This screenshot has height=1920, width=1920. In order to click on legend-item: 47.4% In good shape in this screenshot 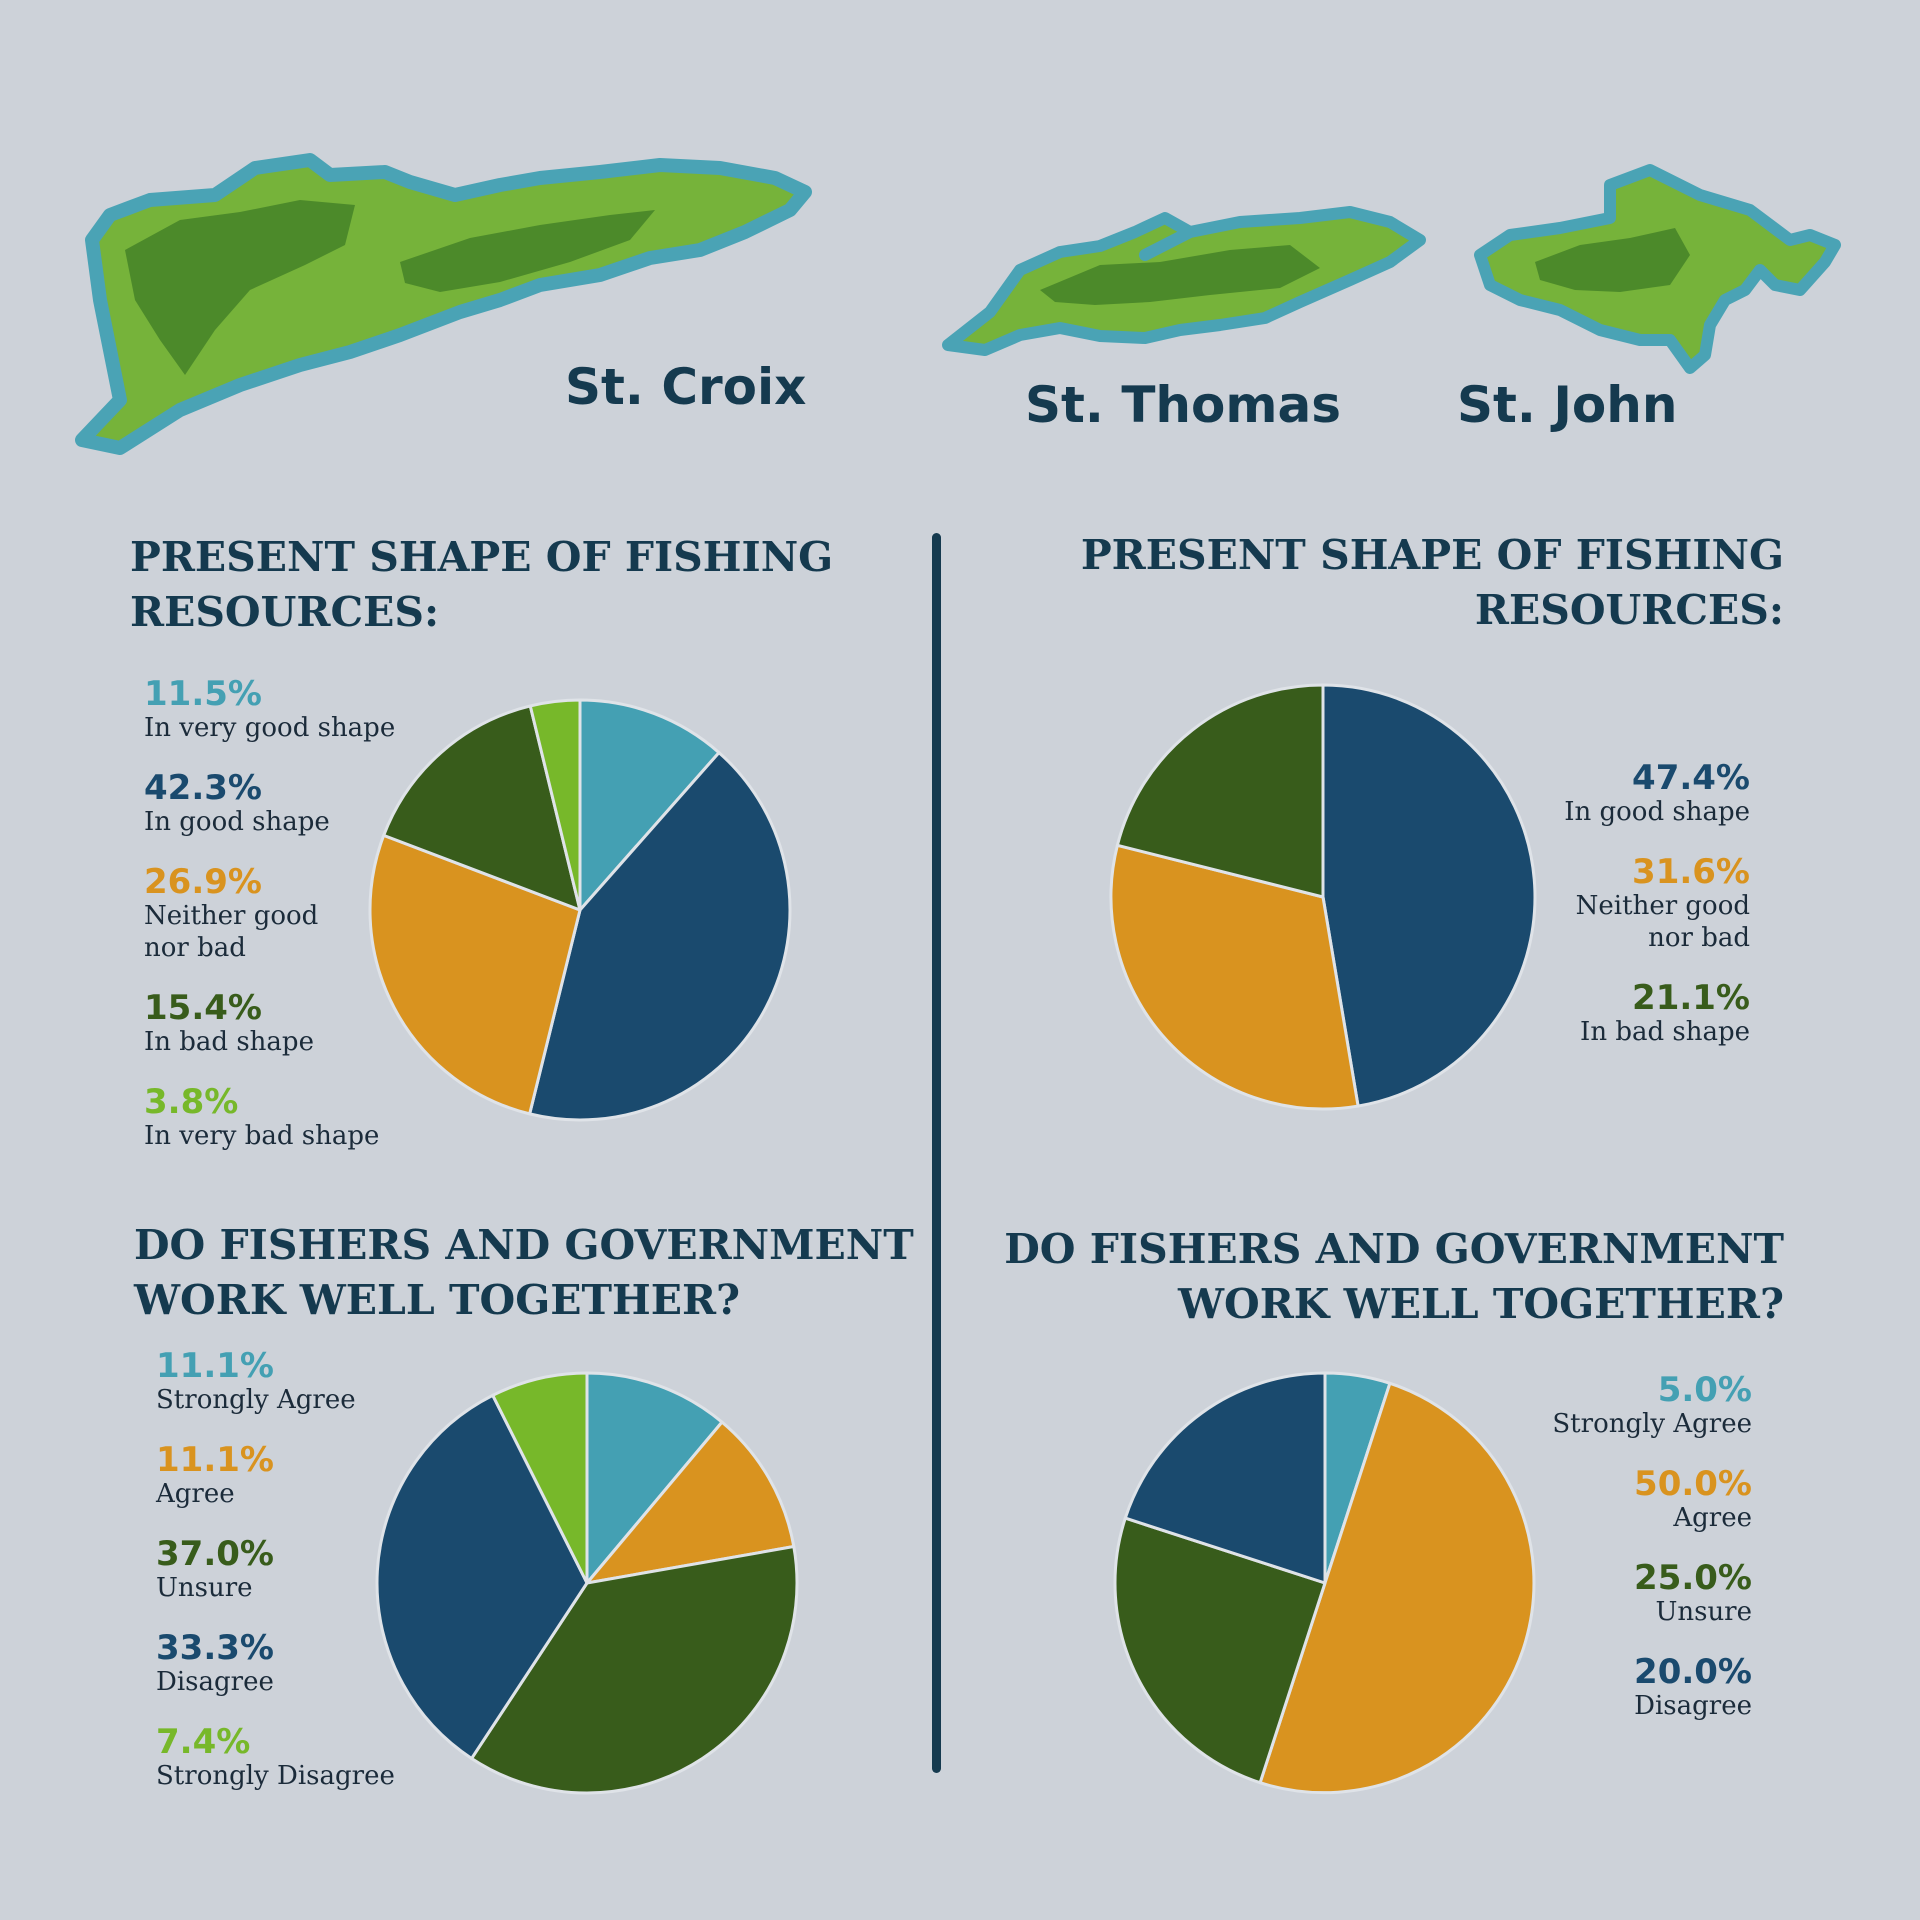, I will do `click(1657, 794)`.